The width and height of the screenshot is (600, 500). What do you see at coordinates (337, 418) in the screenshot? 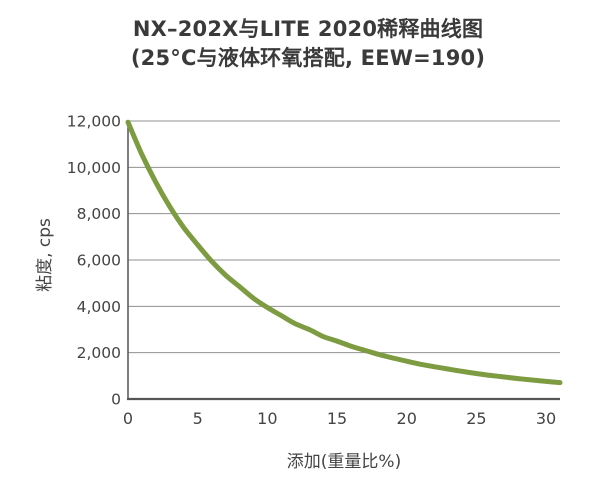
I see `x-tick-label-15: 15` at bounding box center [337, 418].